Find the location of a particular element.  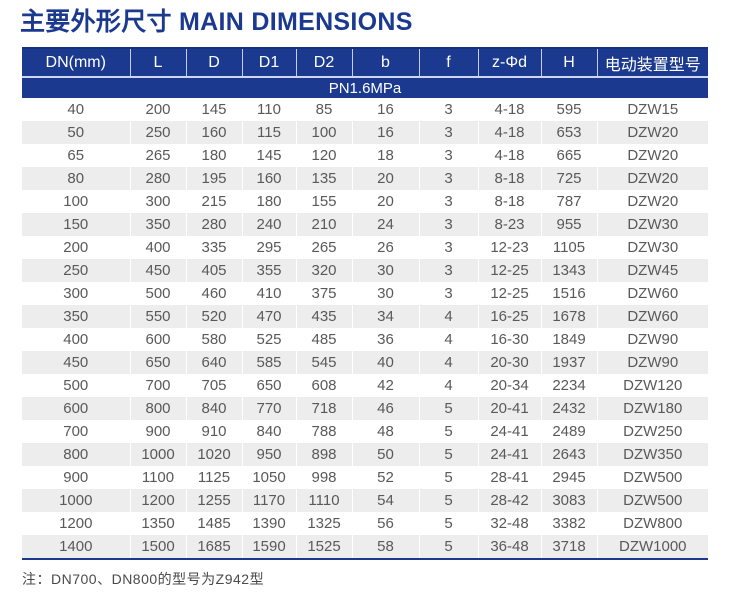

table-row: 600 800 840 770 718 46 5 20-41 2432 DZW180 is located at coordinates (365, 408).